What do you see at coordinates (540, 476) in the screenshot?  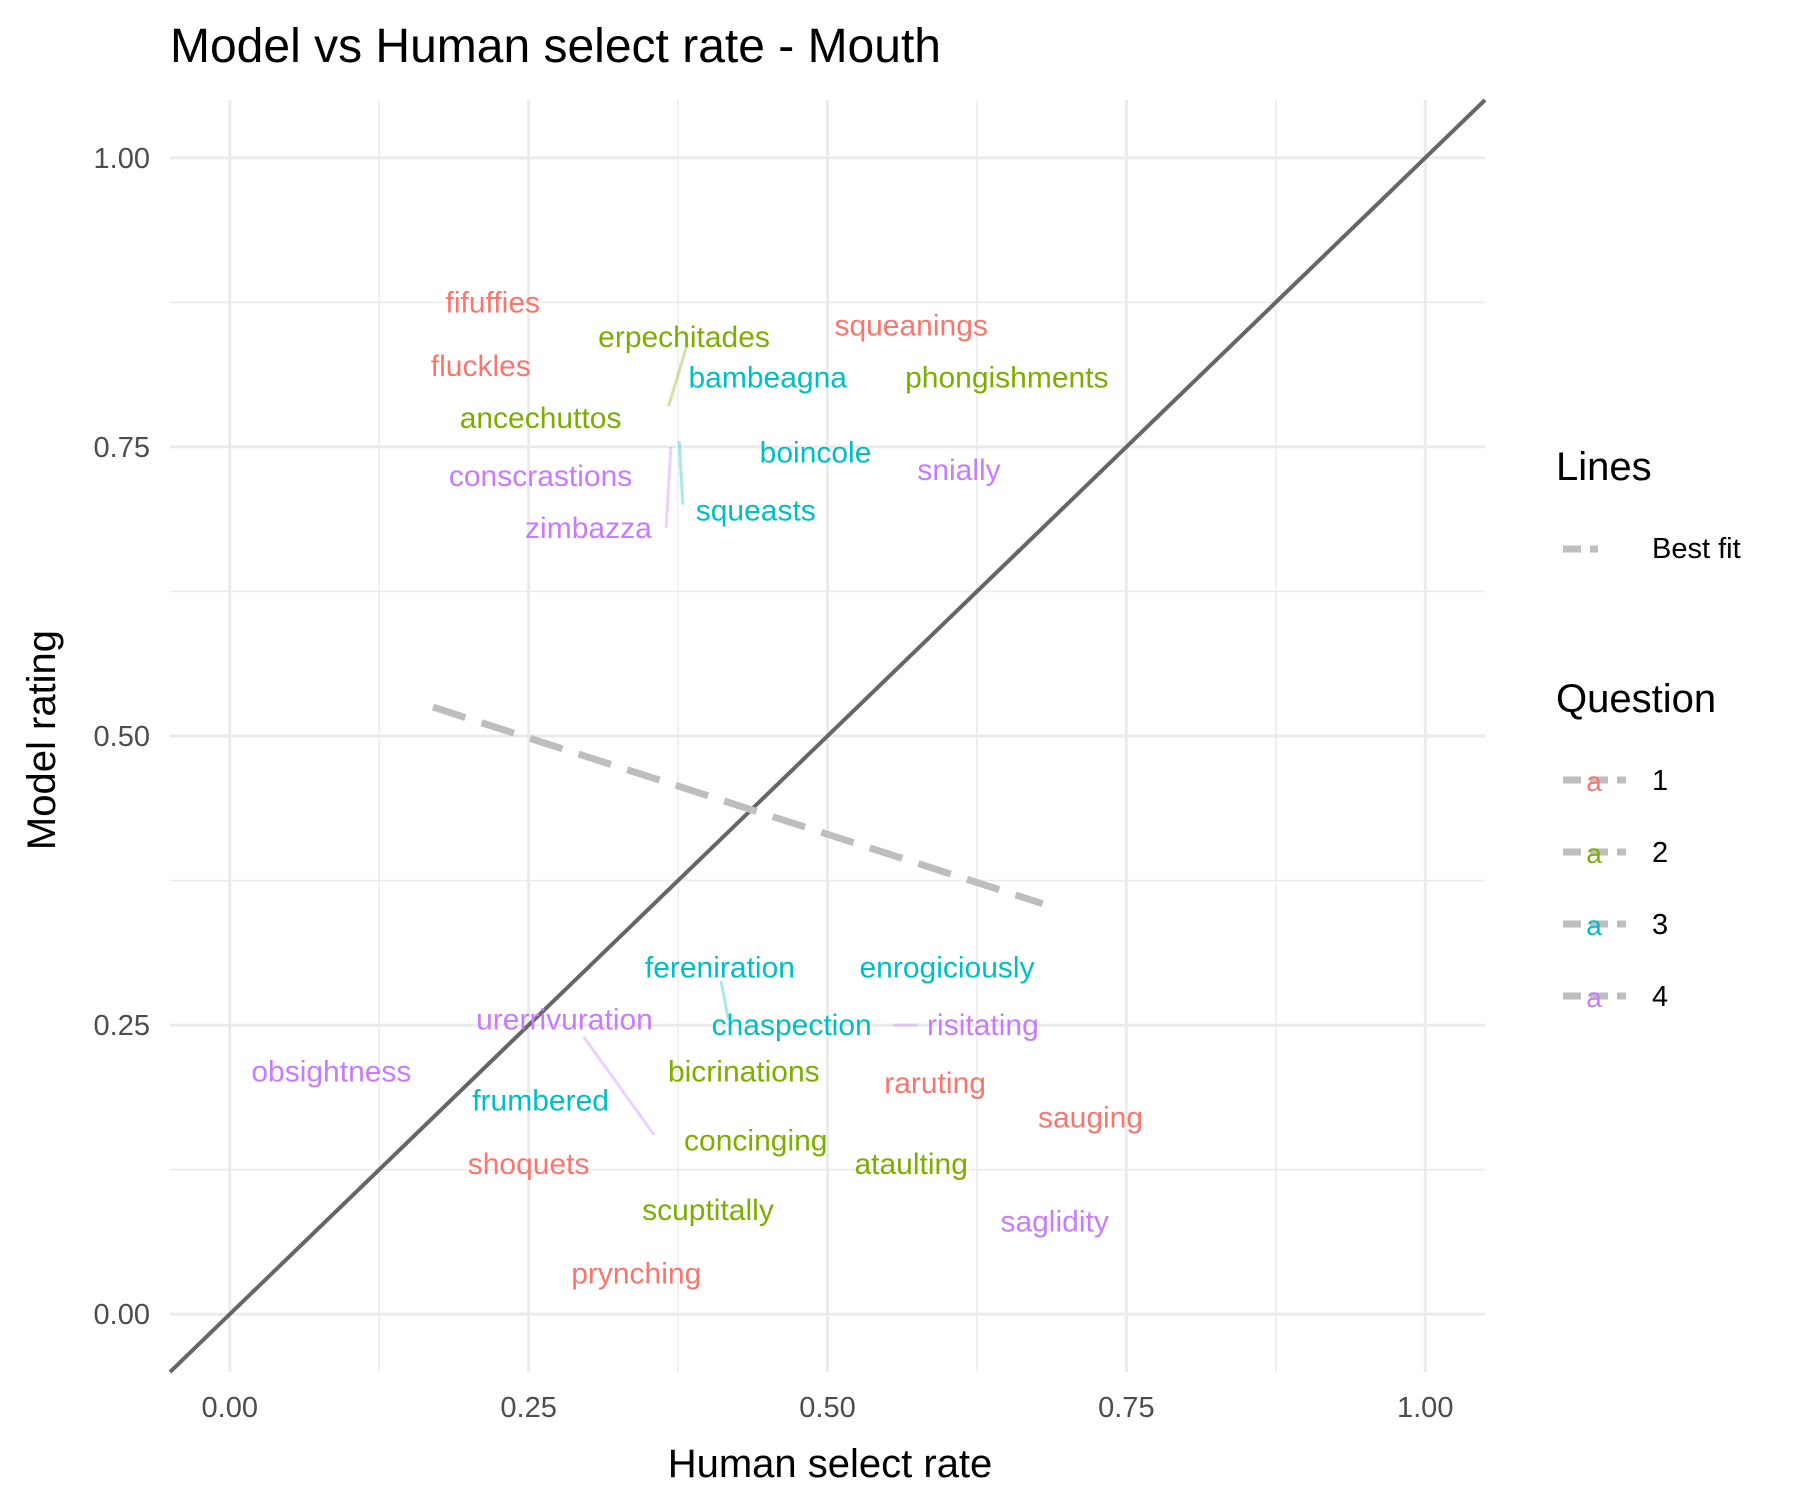 I see `point-label-q4-1: conscrastions` at bounding box center [540, 476].